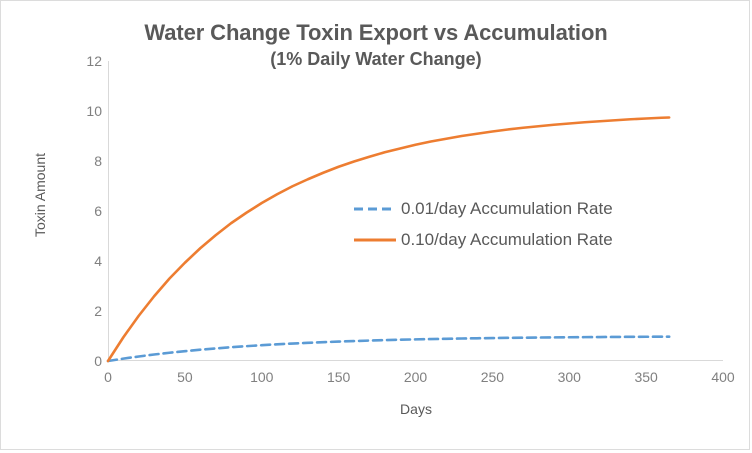 The image size is (752, 453). I want to click on y-tick-label: 2, so click(98, 311).